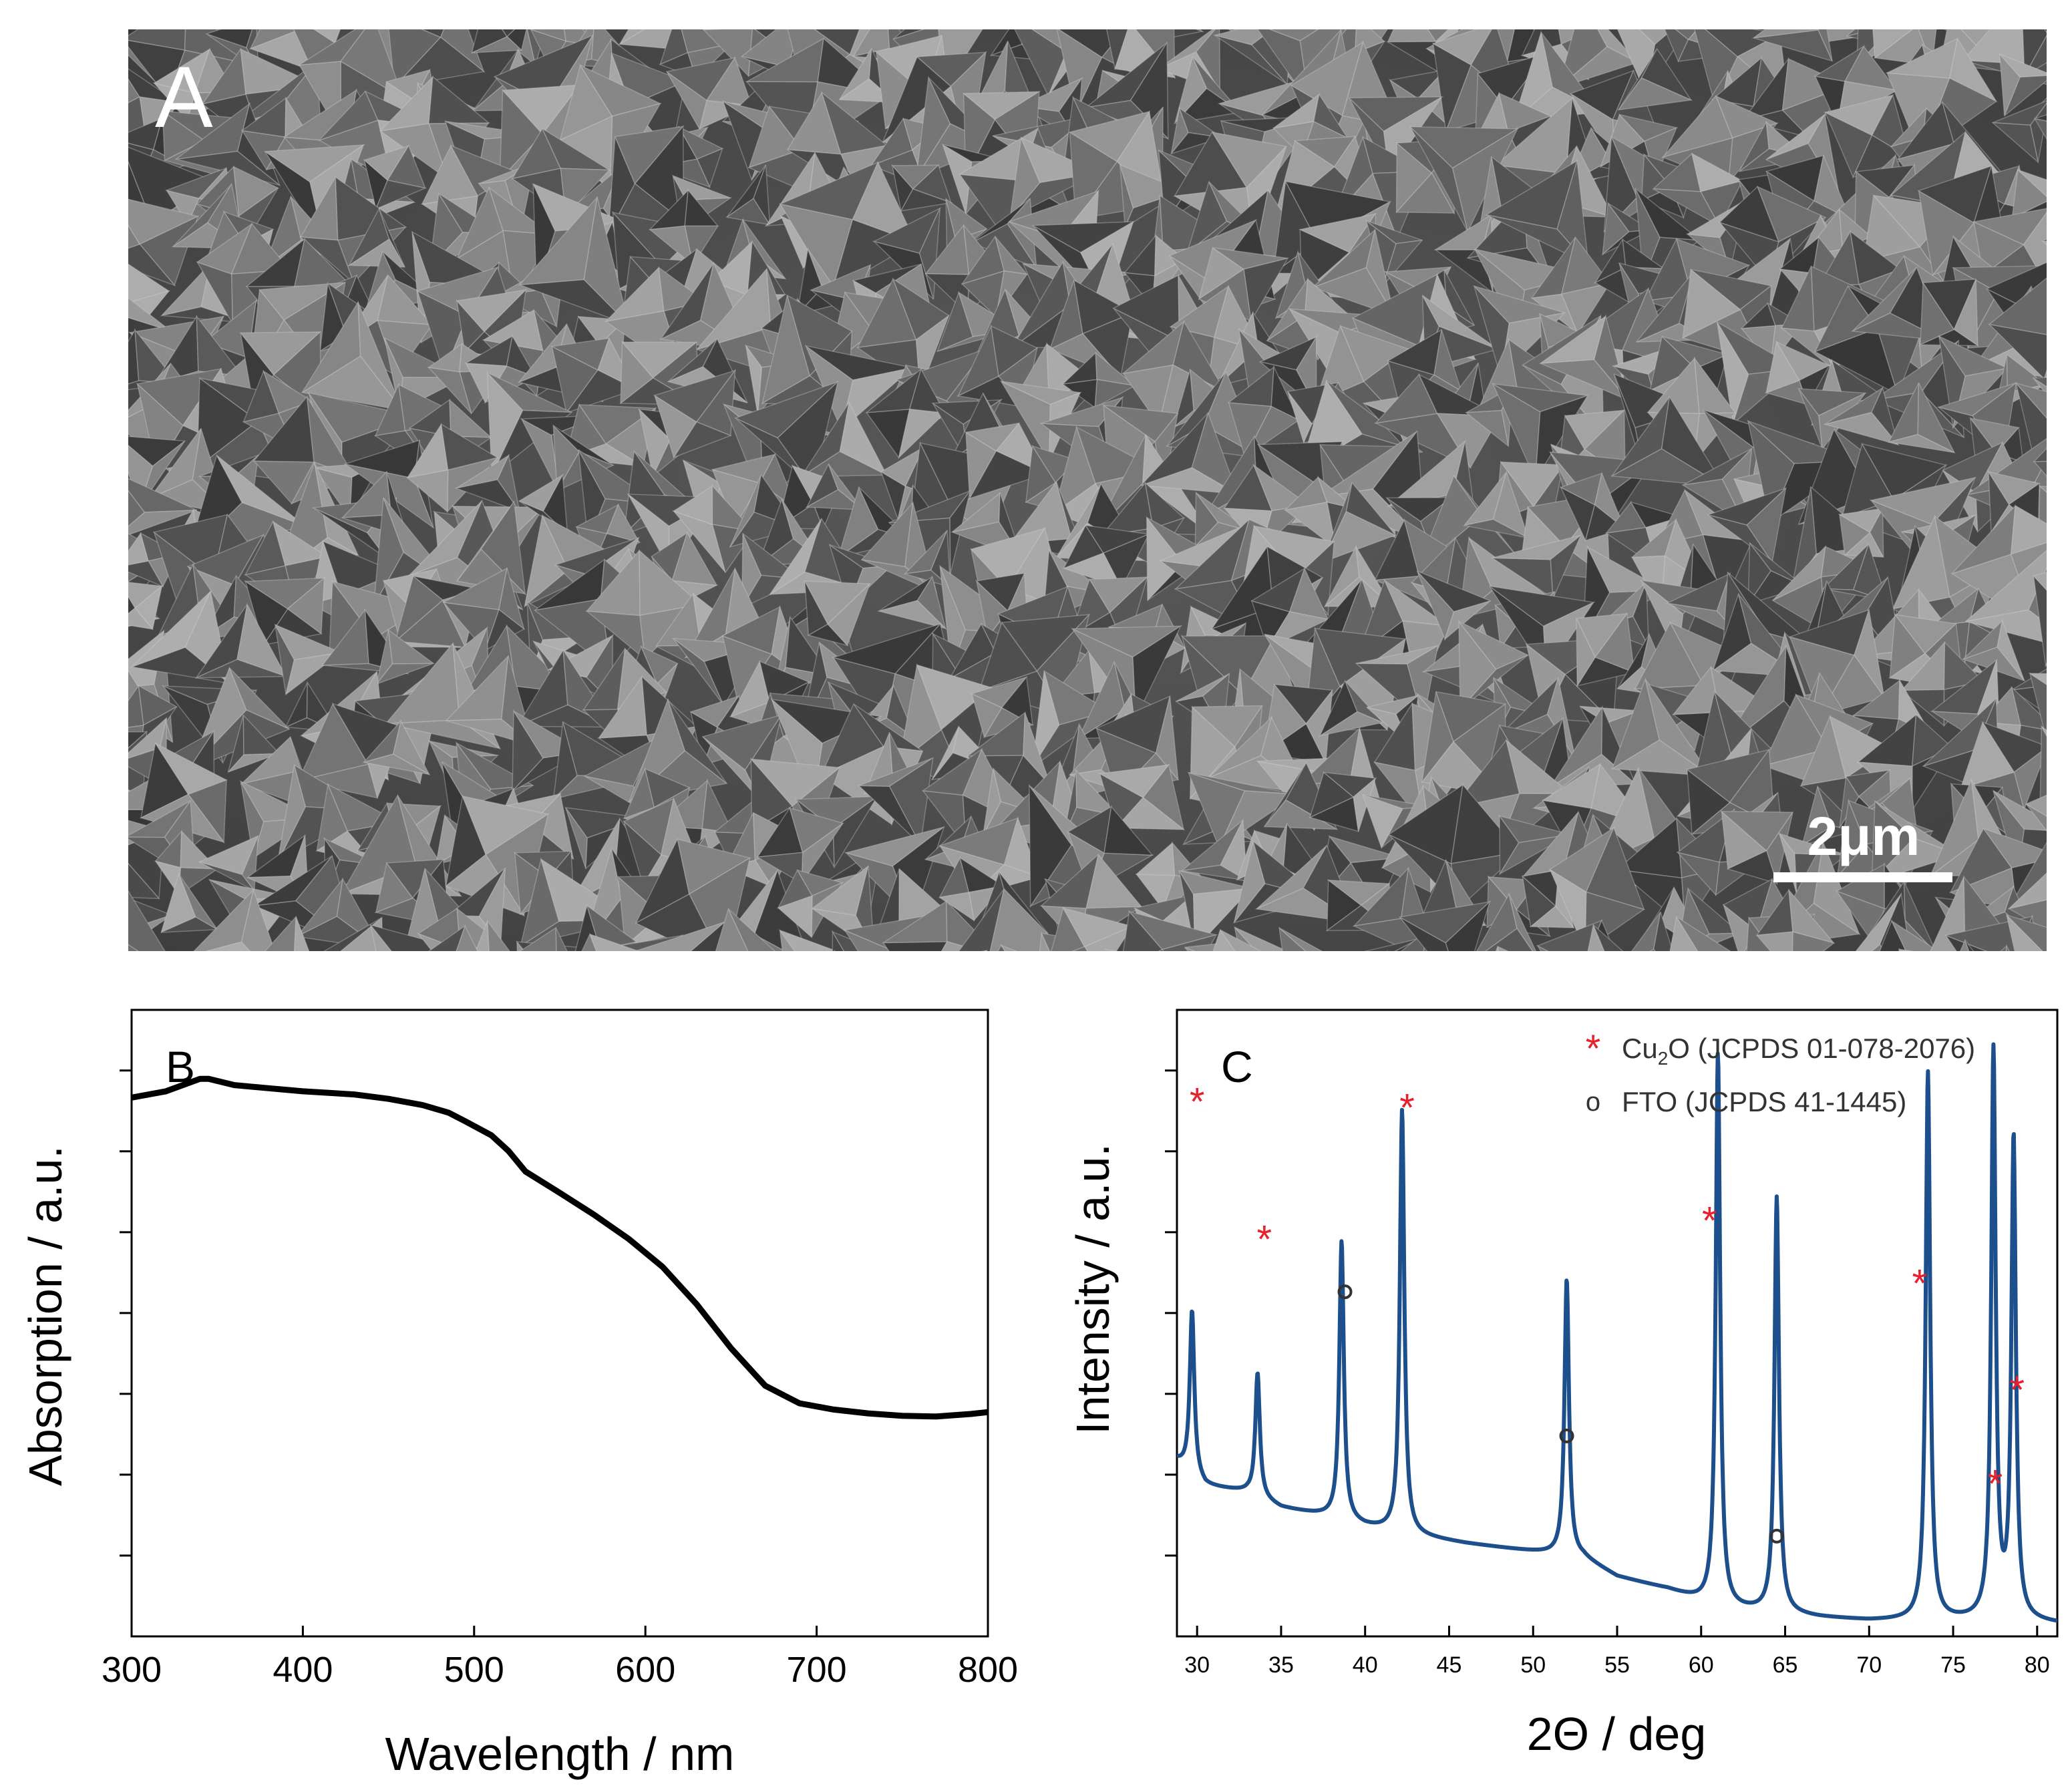  What do you see at coordinates (1701, 1665) in the screenshot?
I see `xrd-x-tick-label: 60` at bounding box center [1701, 1665].